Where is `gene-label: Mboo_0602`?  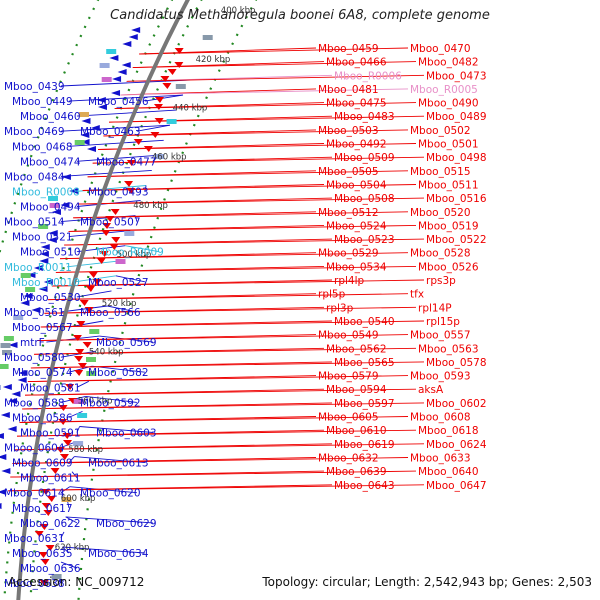 gene-label: Mboo_0602 is located at coordinates (456, 404).